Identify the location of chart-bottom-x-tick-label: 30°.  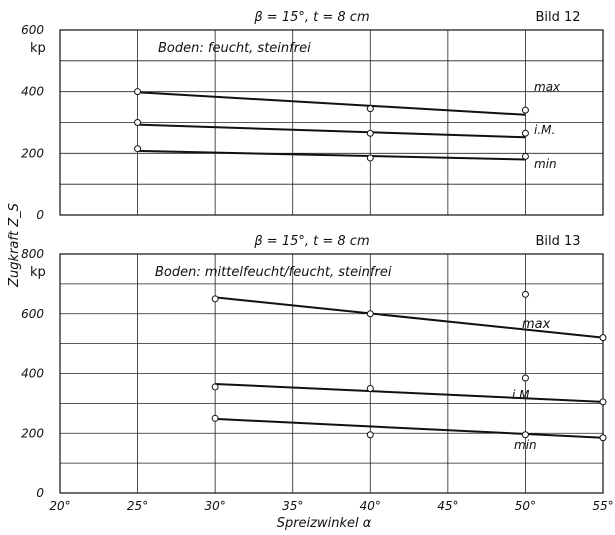
(215, 506).